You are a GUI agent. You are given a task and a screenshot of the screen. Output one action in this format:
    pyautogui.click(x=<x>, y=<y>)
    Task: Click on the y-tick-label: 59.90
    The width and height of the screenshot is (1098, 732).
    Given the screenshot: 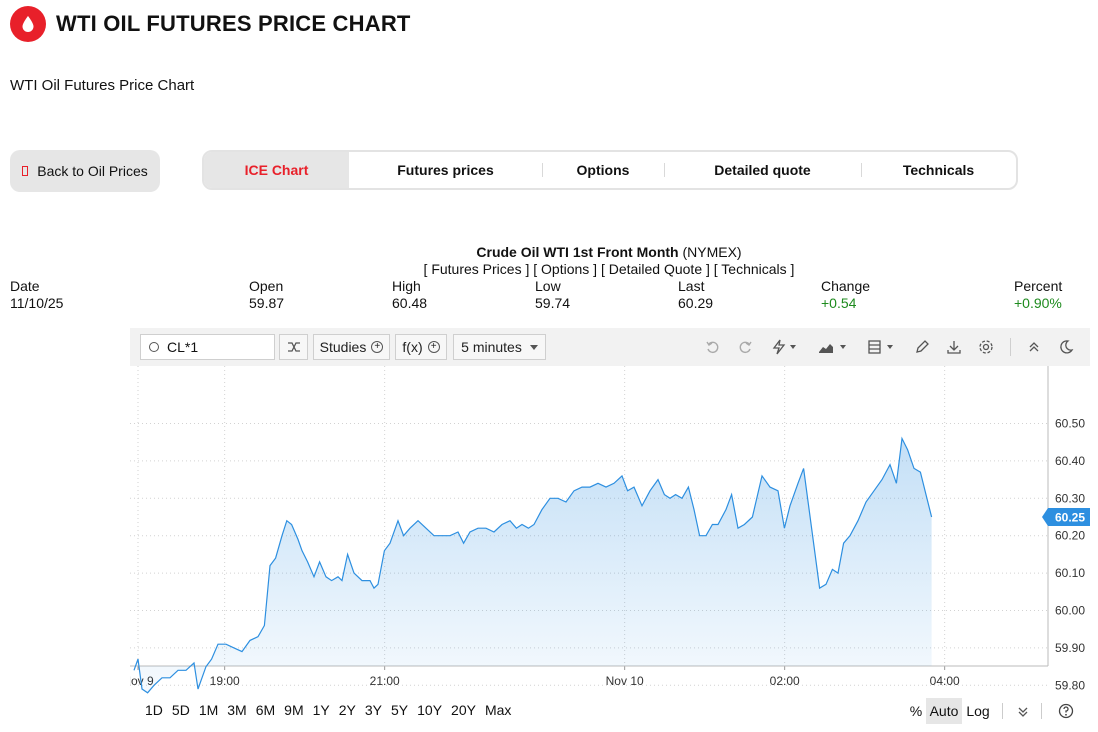 What is the action you would take?
    pyautogui.click(x=1070, y=648)
    